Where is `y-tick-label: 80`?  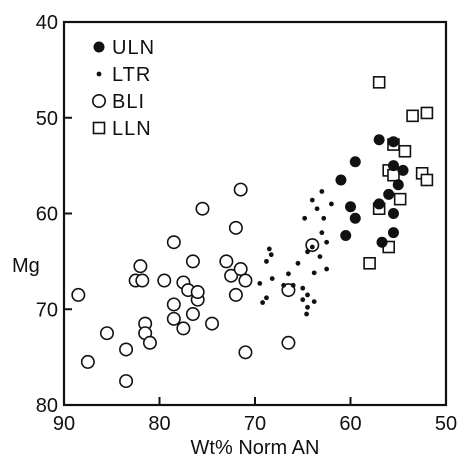
y-tick-label: 80 is located at coordinates (47, 406).